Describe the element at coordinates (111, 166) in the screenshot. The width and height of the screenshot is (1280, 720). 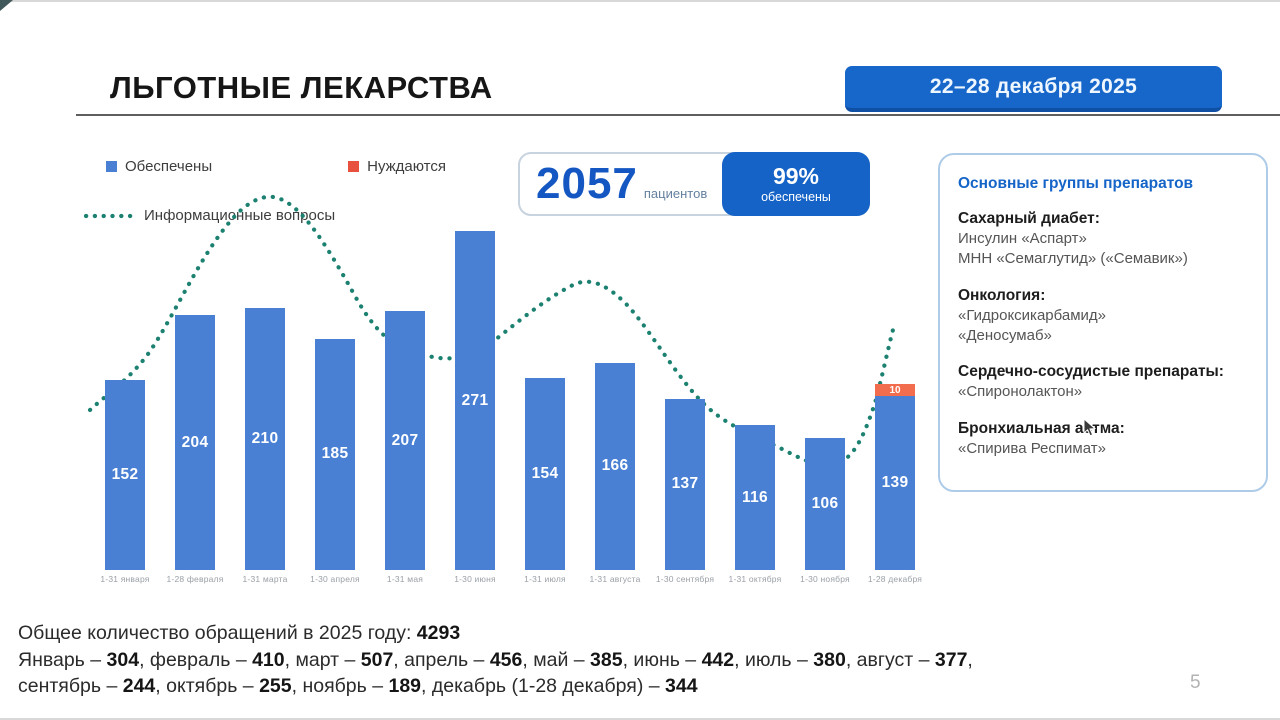
I see `legend-provided-swatch` at that location.